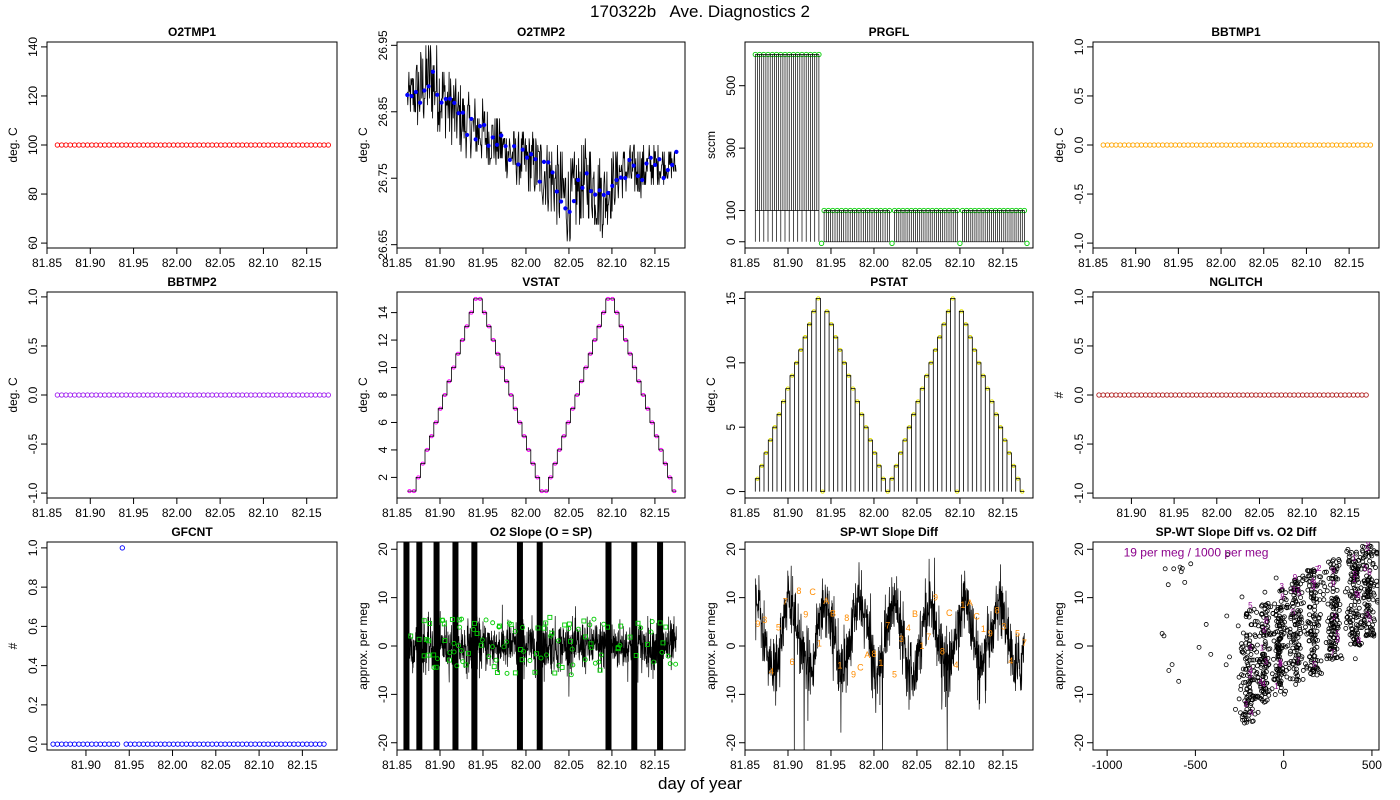  Describe the element at coordinates (33, 345) in the screenshot. I see `y-tick-label: 0.5` at that location.